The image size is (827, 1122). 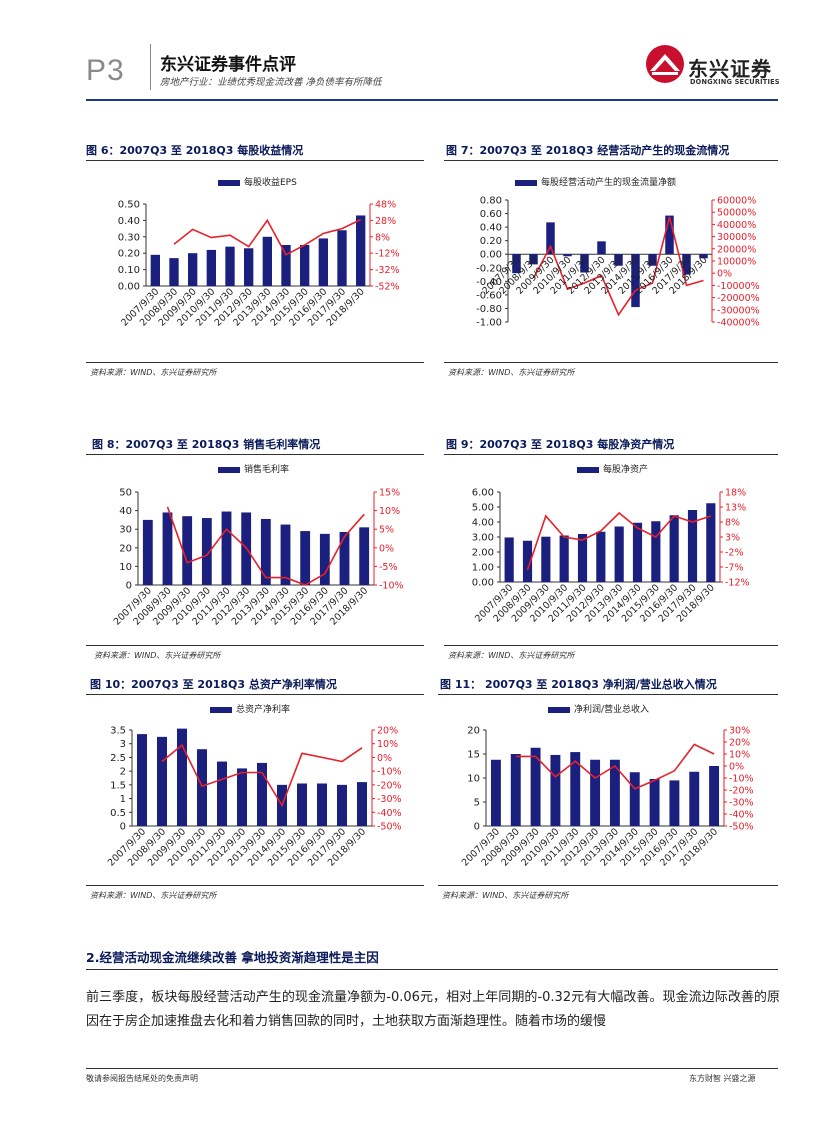 What do you see at coordinates (483, 538) in the screenshot?
I see `left-tick-label: 3.00` at bounding box center [483, 538].